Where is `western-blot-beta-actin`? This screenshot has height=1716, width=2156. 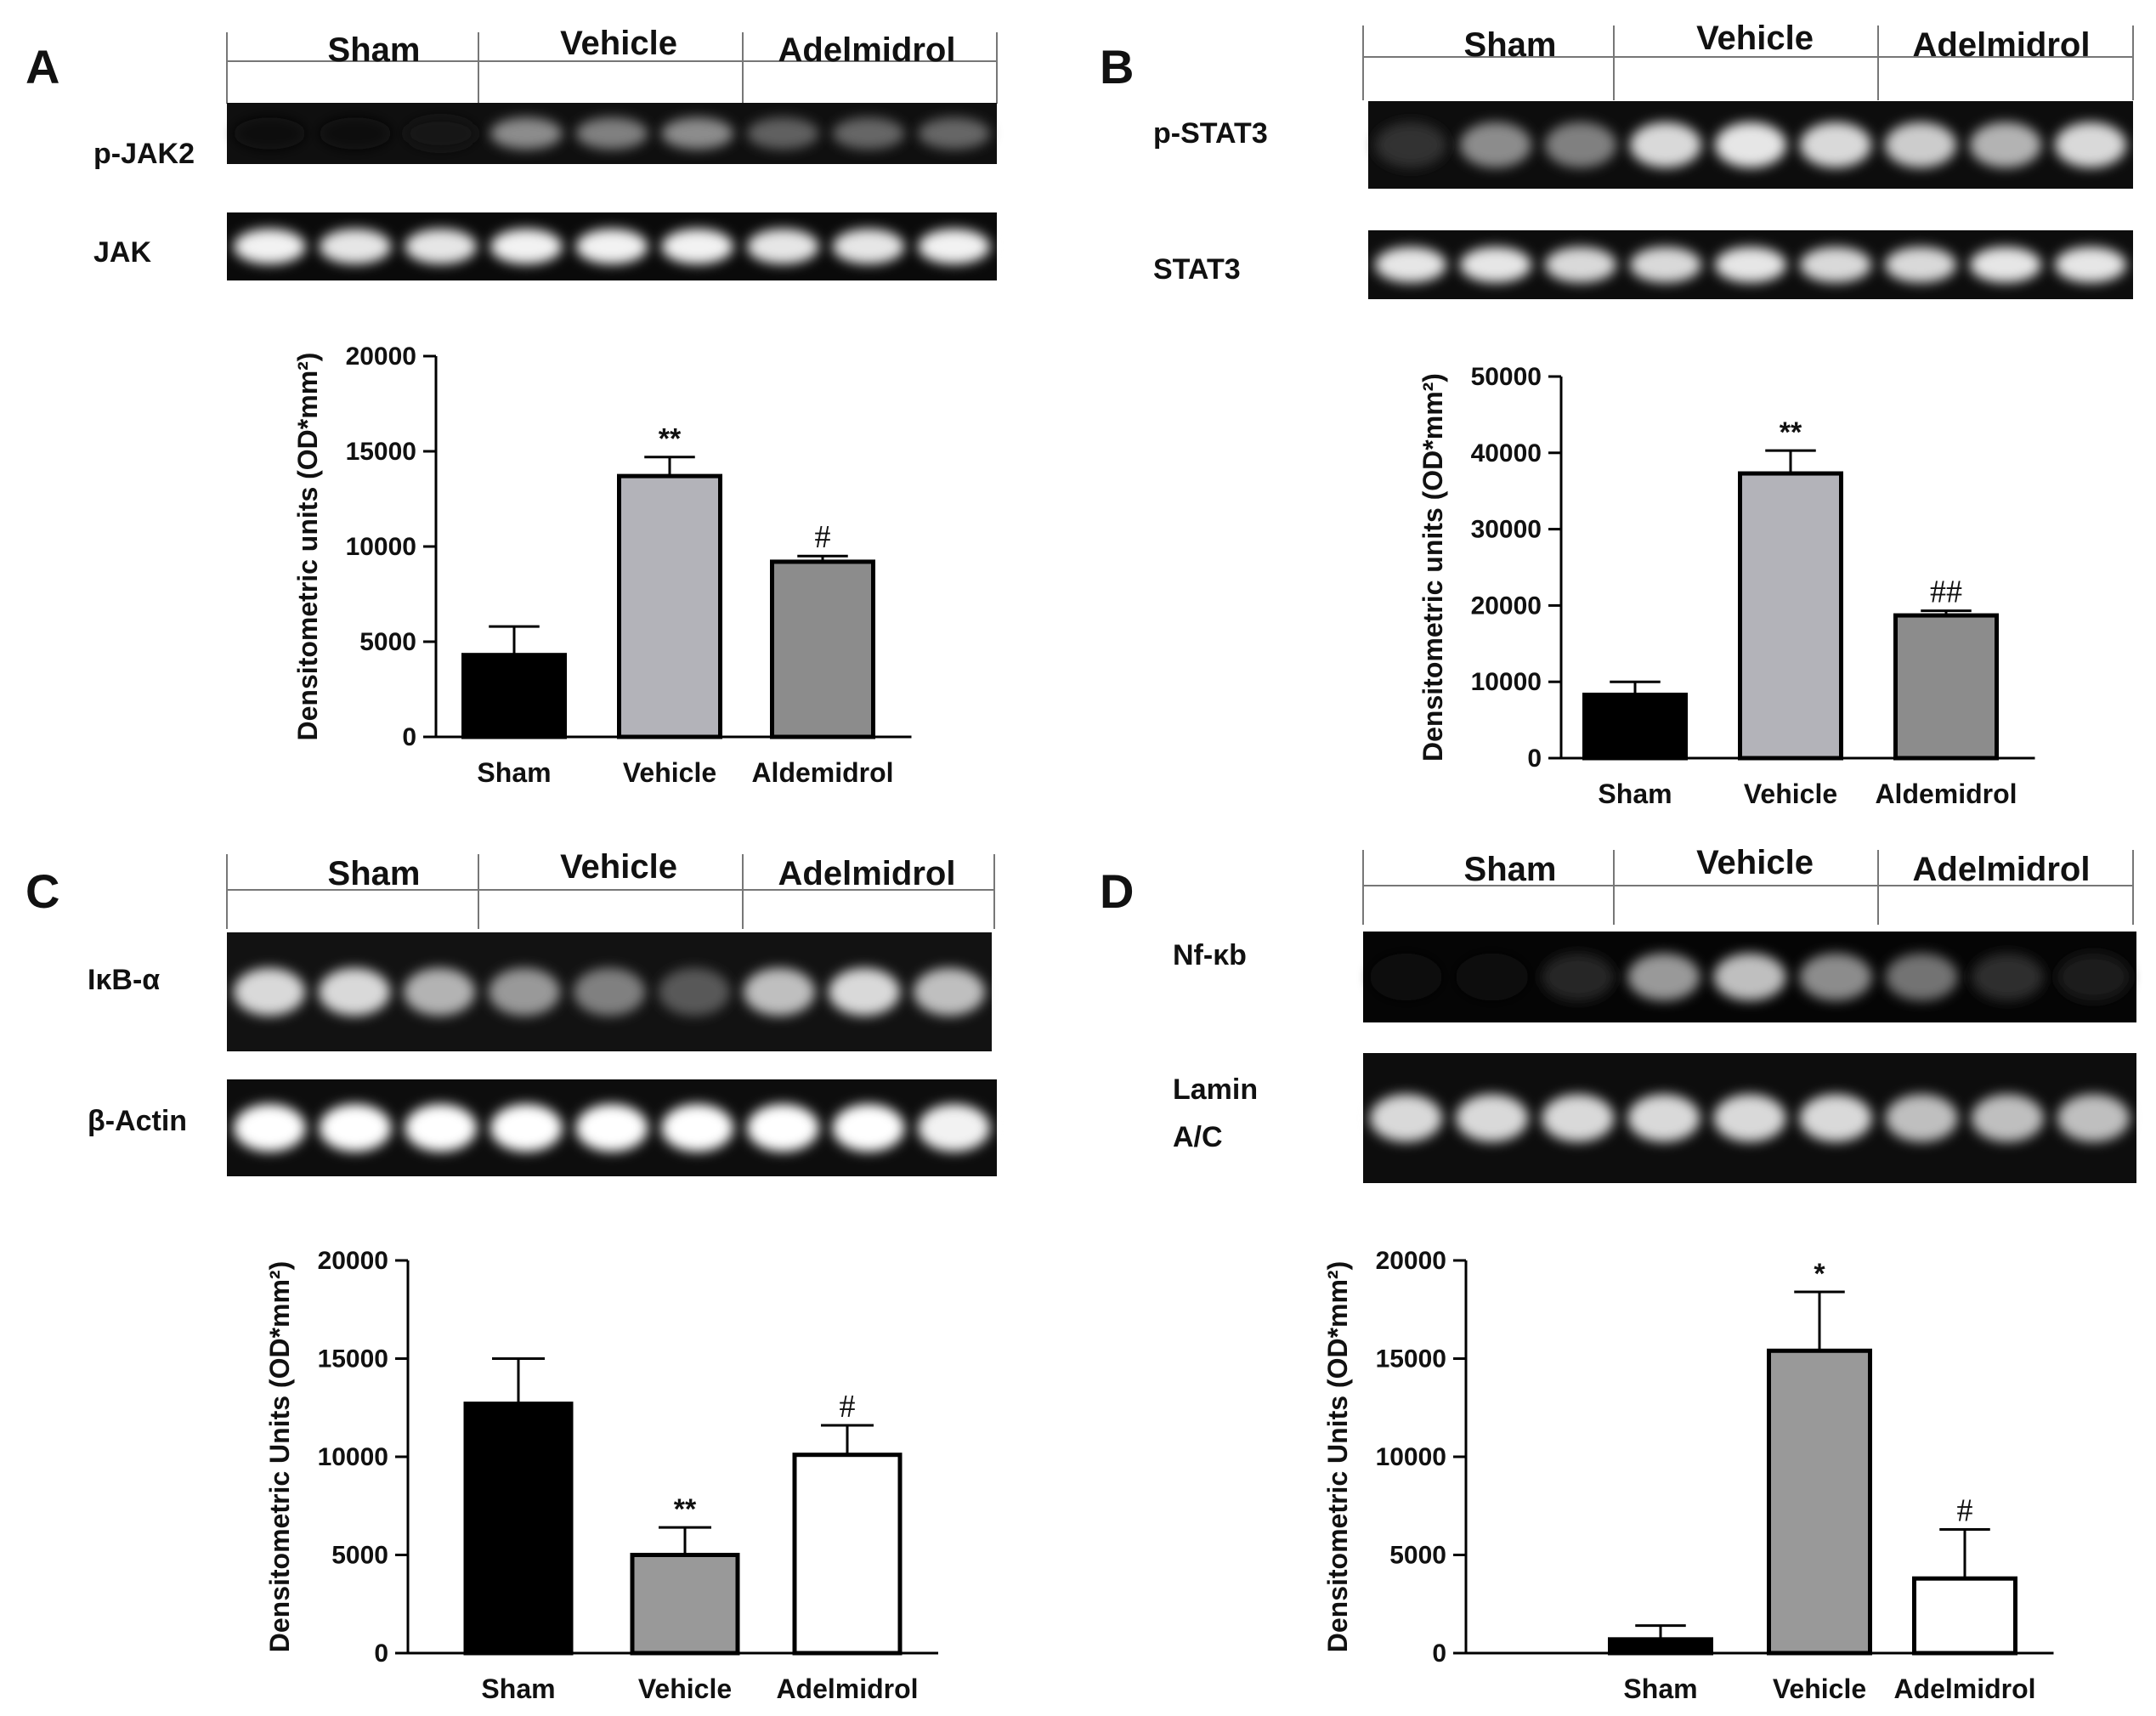 western-blot-beta-actin is located at coordinates (612, 1127).